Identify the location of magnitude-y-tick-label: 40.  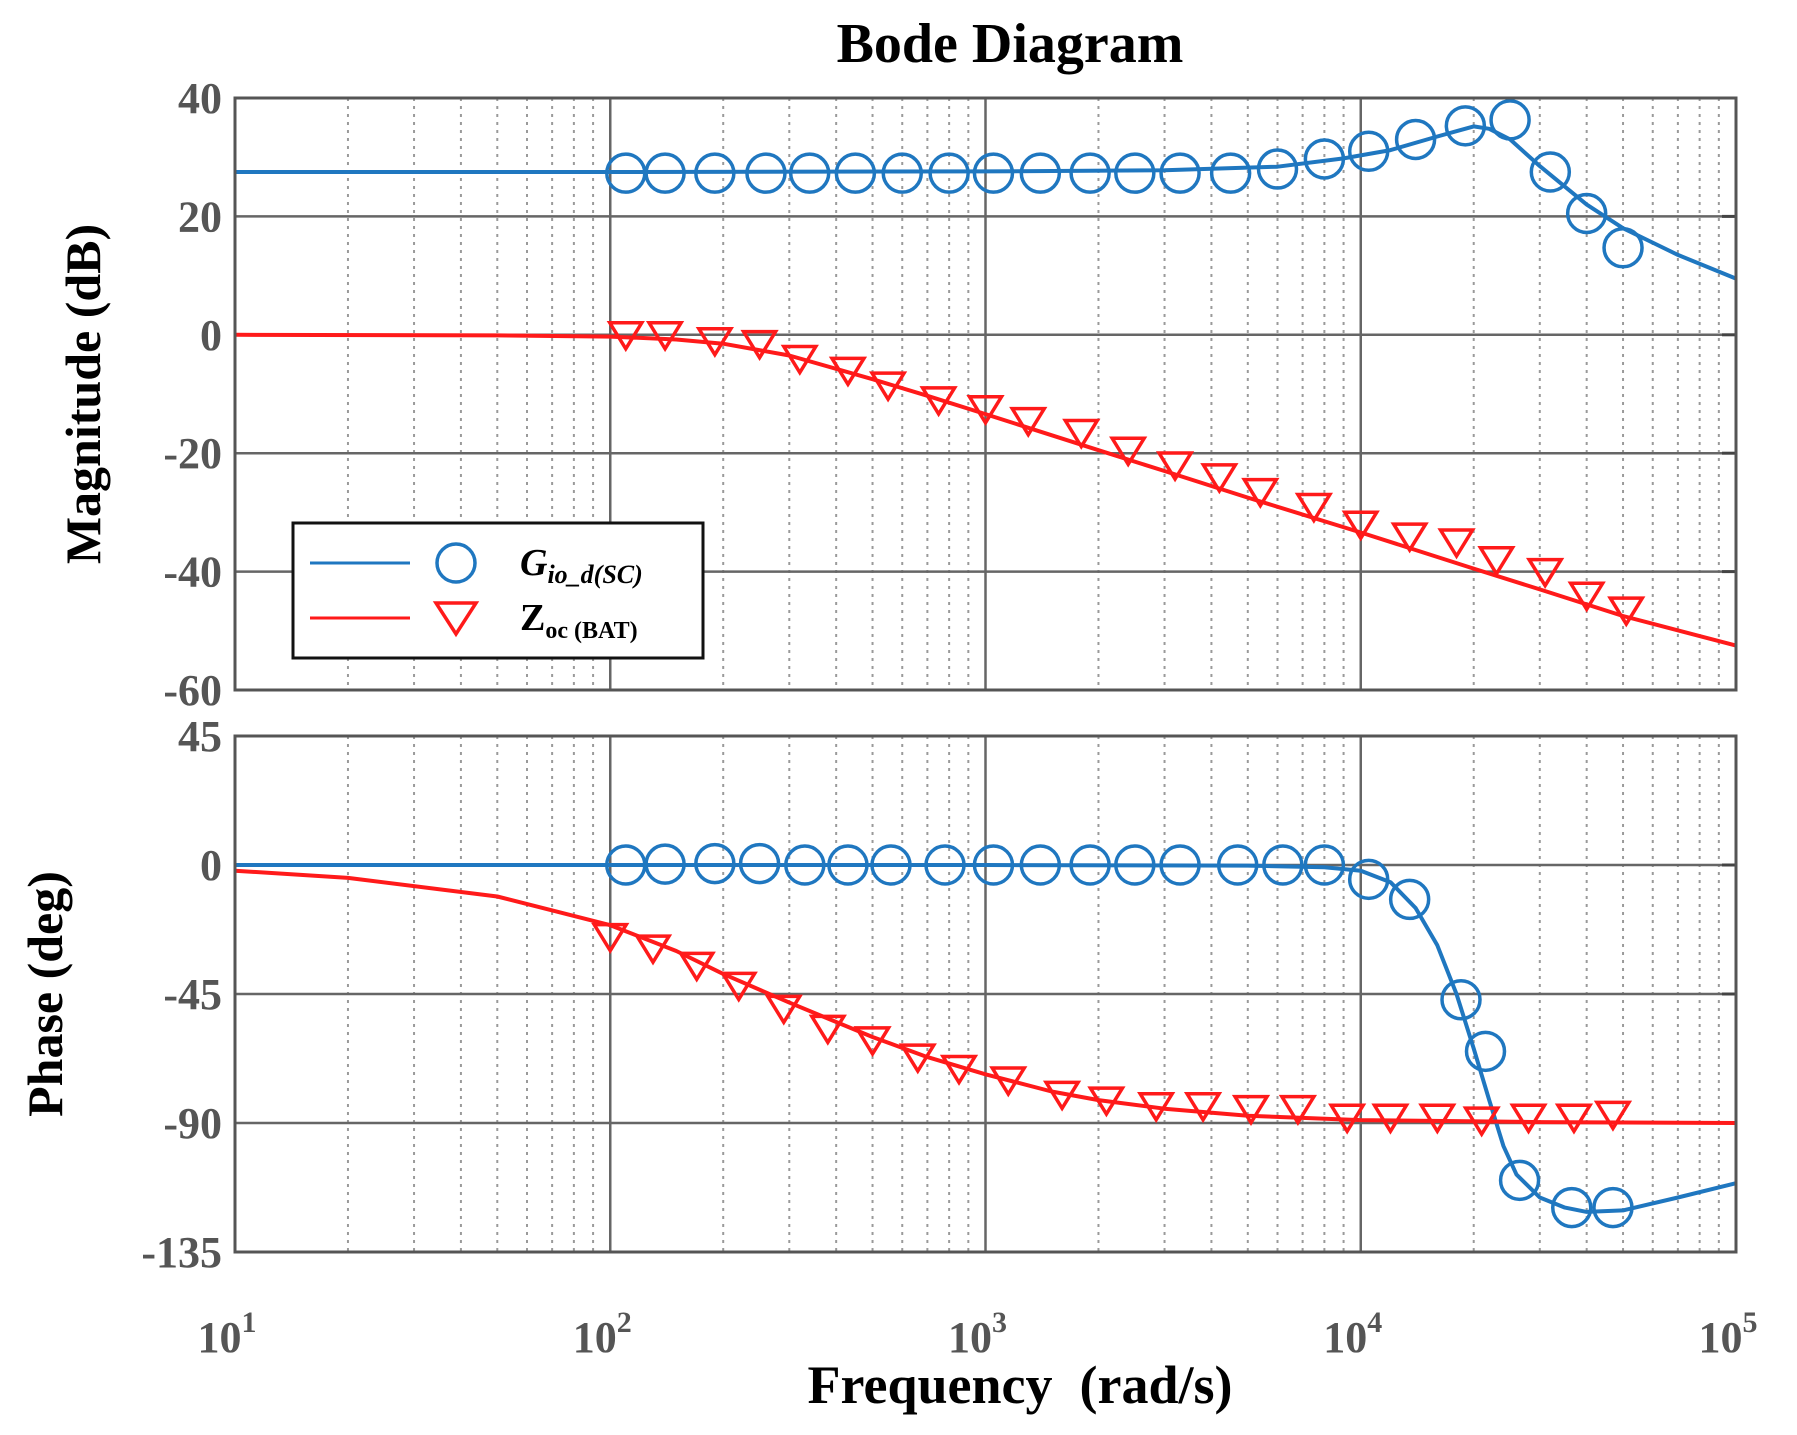
(200, 98).